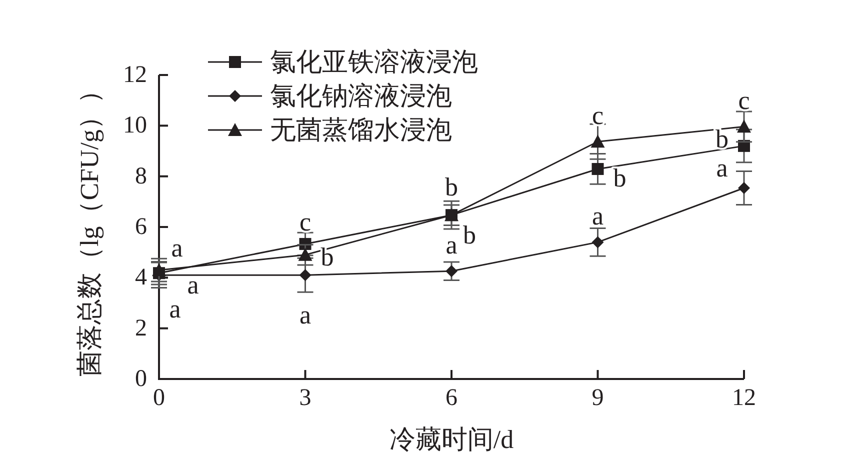  Describe the element at coordinates (141, 227) in the screenshot. I see `y-tick-label: 6` at that location.